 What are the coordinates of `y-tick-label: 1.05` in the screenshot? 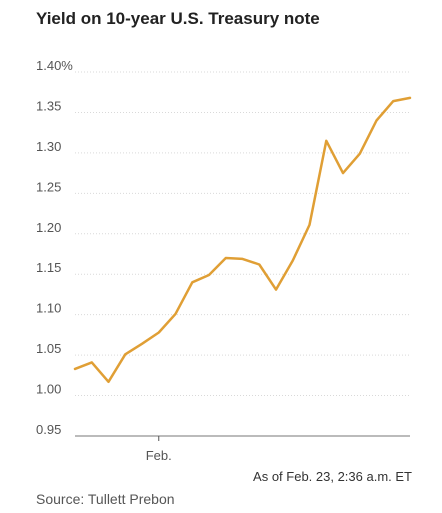 It's located at (48, 348).